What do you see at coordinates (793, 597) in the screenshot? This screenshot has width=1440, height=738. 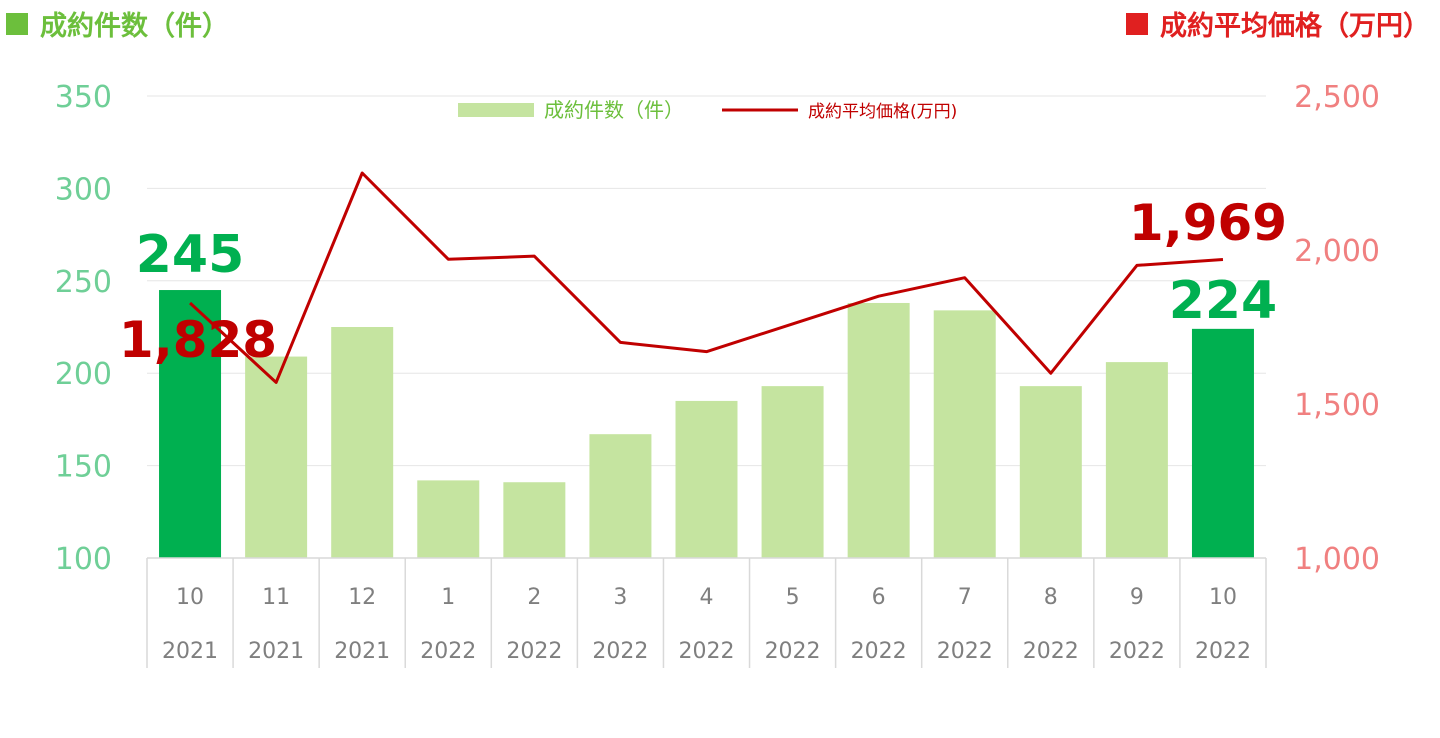 I see `month-tick-label: 5` at bounding box center [793, 597].